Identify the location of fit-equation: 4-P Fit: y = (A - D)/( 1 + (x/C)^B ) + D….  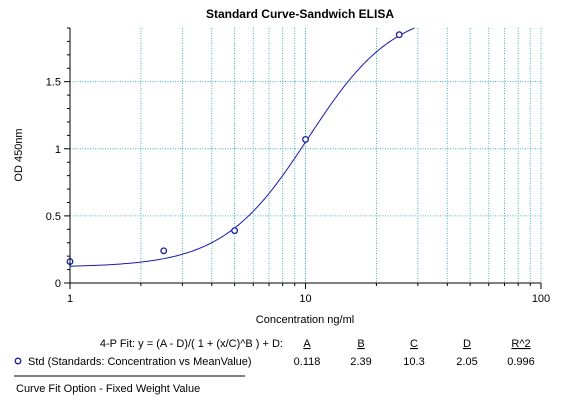
(191, 344).